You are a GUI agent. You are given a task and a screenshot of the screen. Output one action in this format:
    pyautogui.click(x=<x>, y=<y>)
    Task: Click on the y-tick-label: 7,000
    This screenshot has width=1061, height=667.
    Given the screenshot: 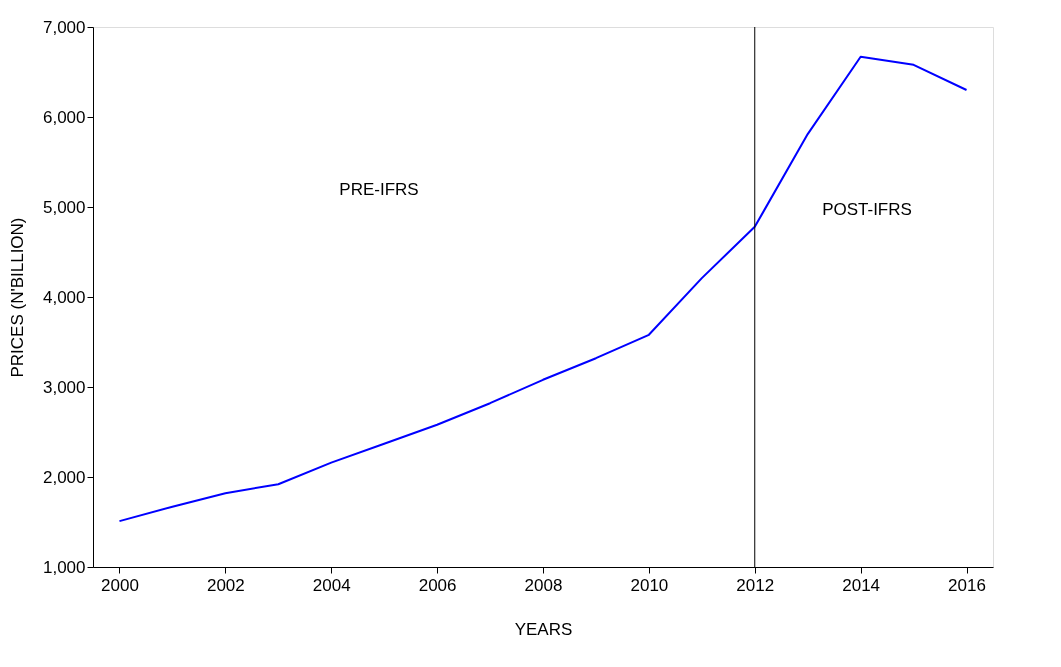 What is the action you would take?
    pyautogui.click(x=64, y=27)
    